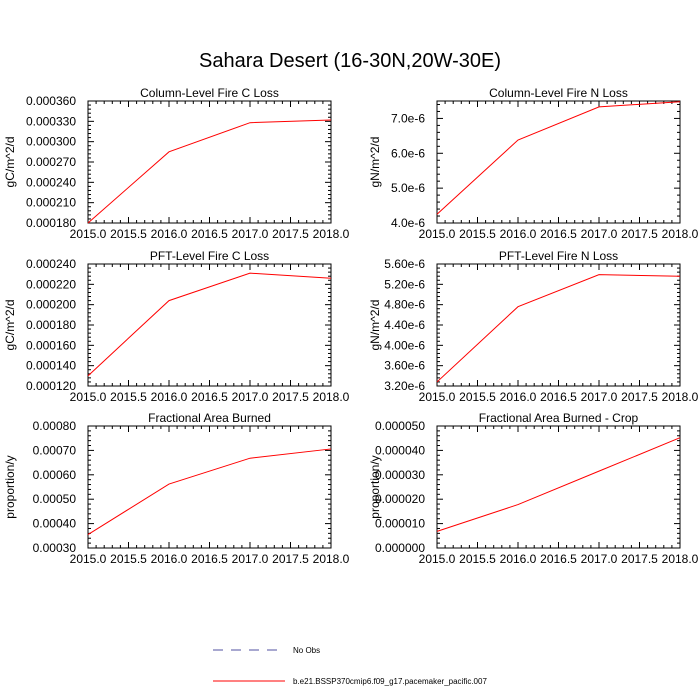 The height and width of the screenshot is (700, 700). What do you see at coordinates (51, 162) in the screenshot?
I see `y-tick-label: 0.000270` at bounding box center [51, 162].